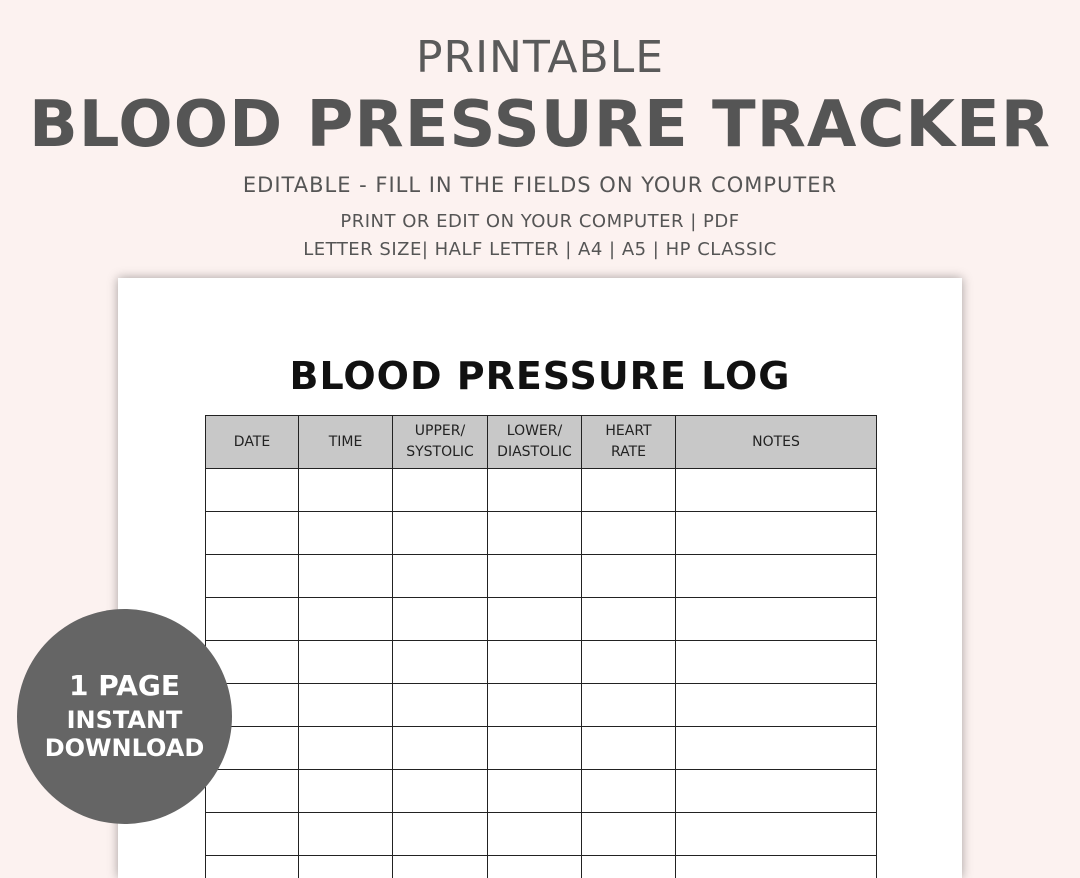 The image size is (1080, 878). I want to click on column-header-line: TIME, so click(345, 442).